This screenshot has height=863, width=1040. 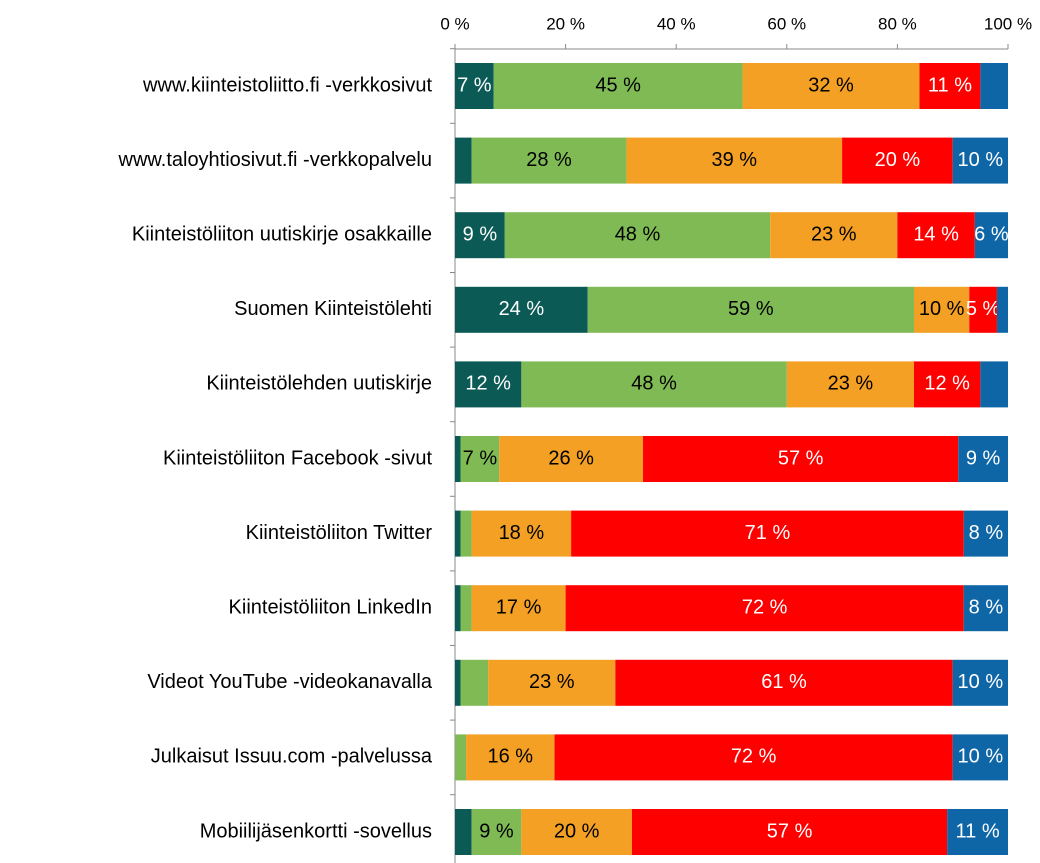 What do you see at coordinates (292, 757) in the screenshot?
I see `category-label: Julkaisut Issuu.com -palvelussa` at bounding box center [292, 757].